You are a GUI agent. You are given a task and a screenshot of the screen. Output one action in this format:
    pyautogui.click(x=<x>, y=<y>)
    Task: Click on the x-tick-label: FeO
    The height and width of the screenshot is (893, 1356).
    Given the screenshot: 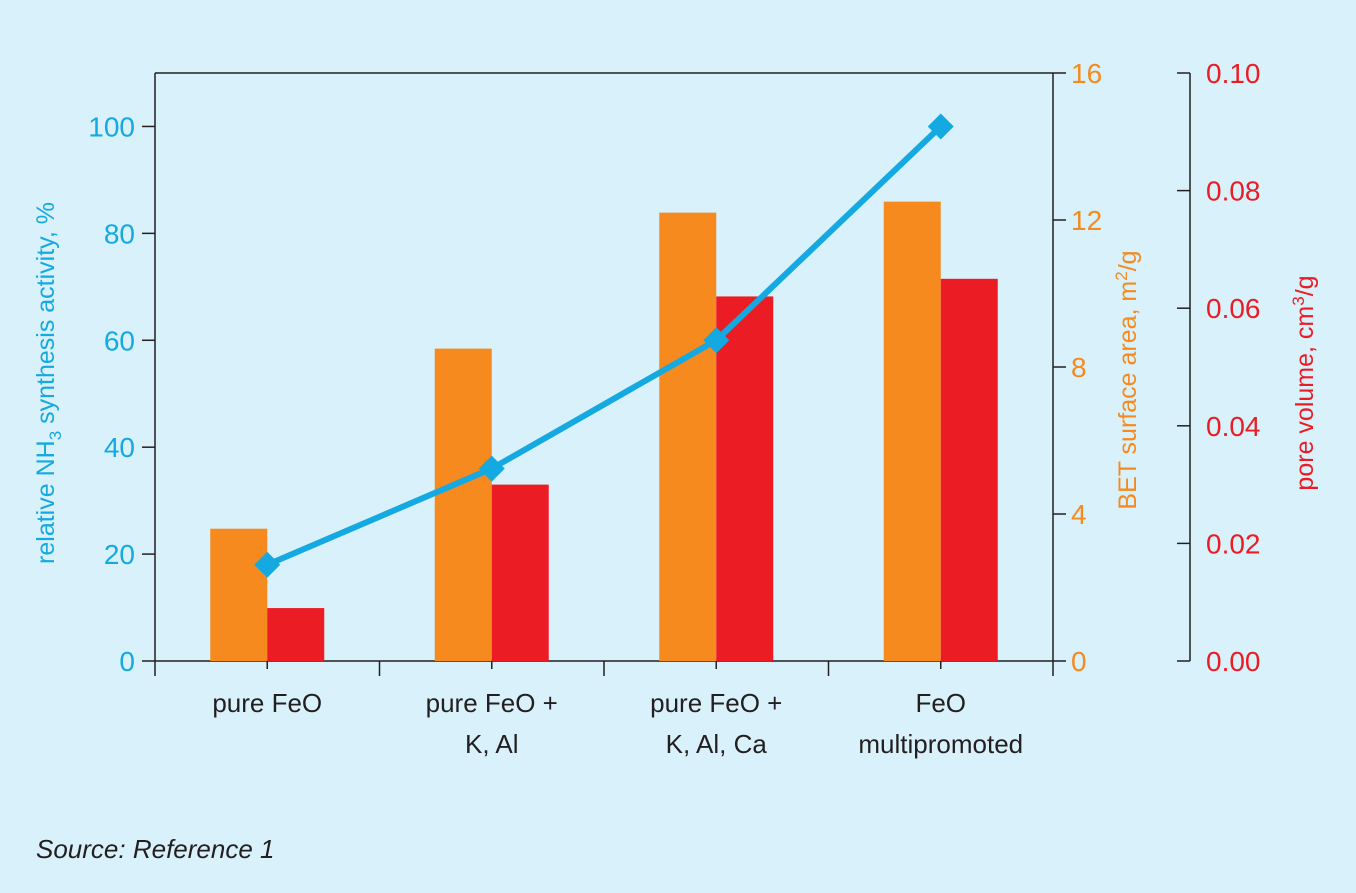 What is the action you would take?
    pyautogui.click(x=940, y=703)
    